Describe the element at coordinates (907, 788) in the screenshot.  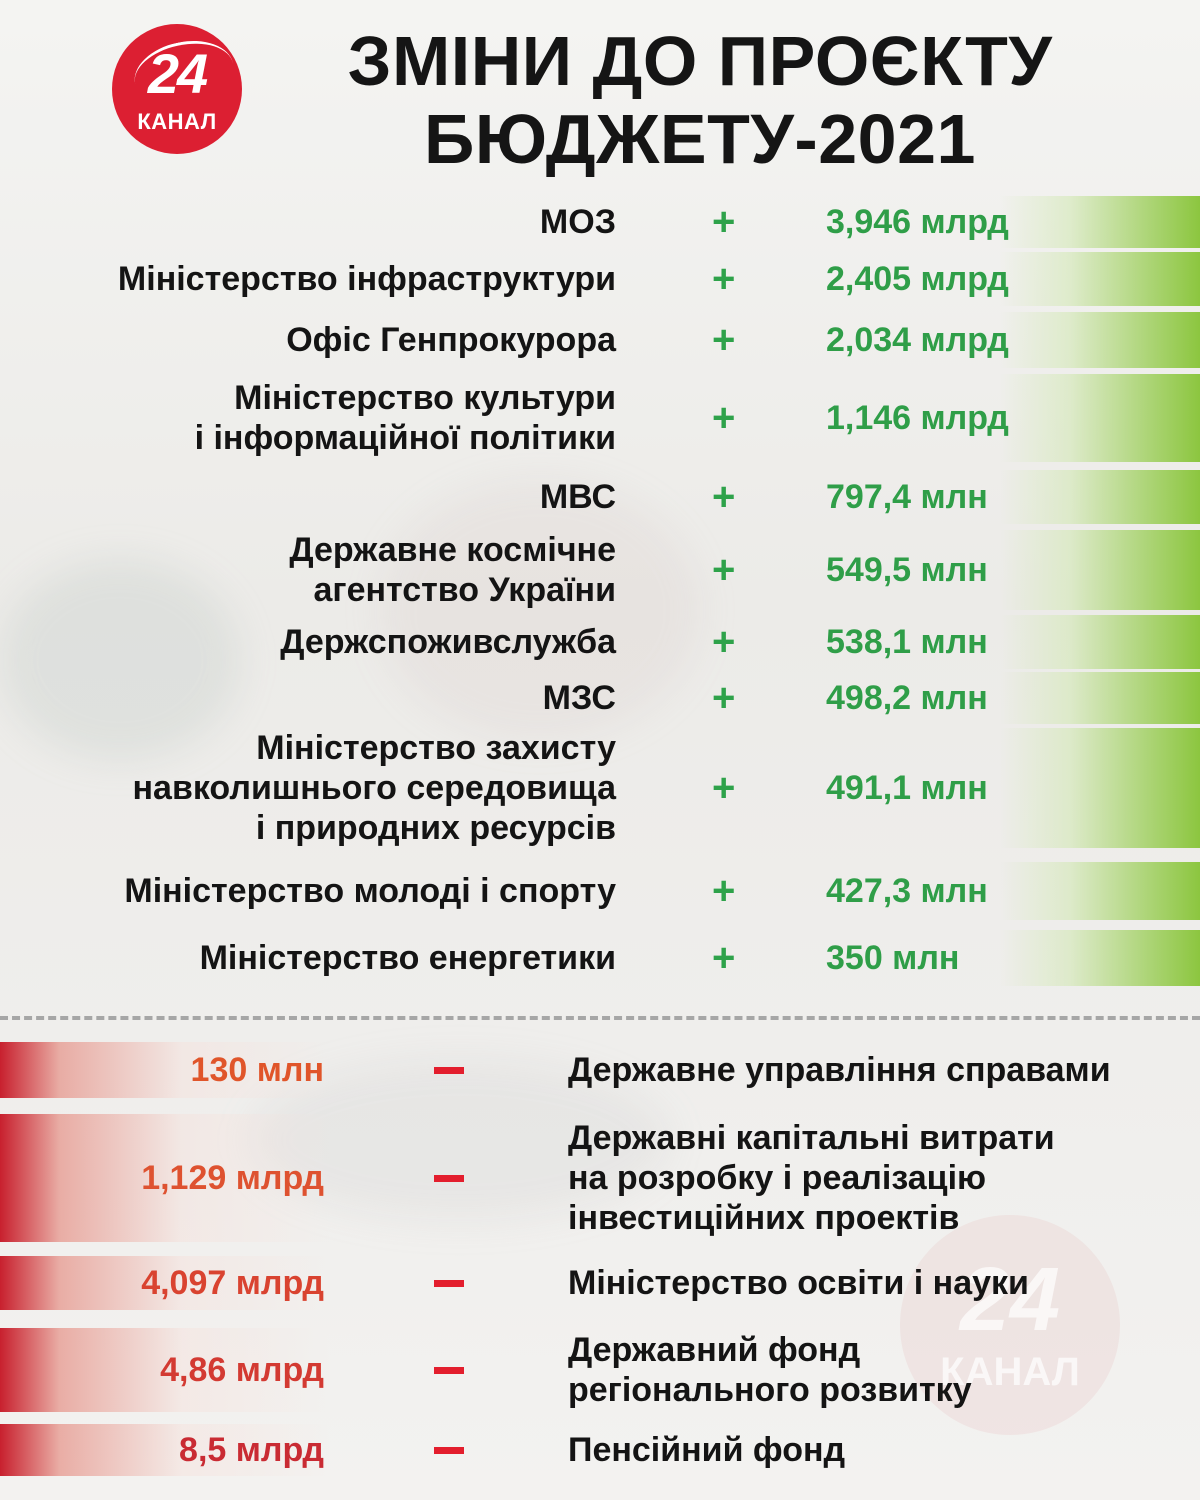
I see `row-value: 491,1 млн` at that location.